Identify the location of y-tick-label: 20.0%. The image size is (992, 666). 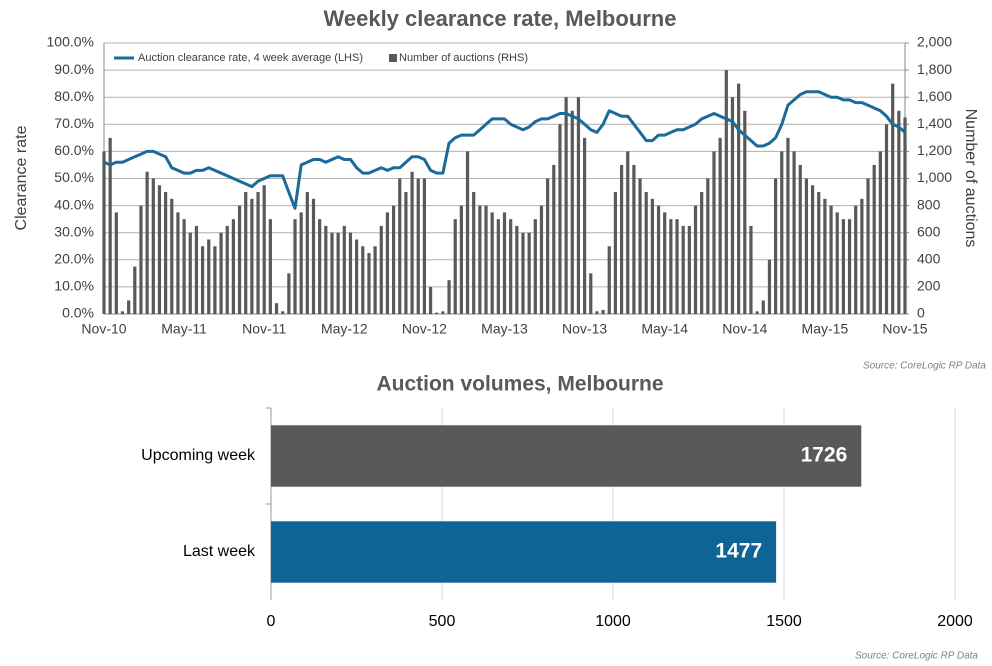
(74, 259).